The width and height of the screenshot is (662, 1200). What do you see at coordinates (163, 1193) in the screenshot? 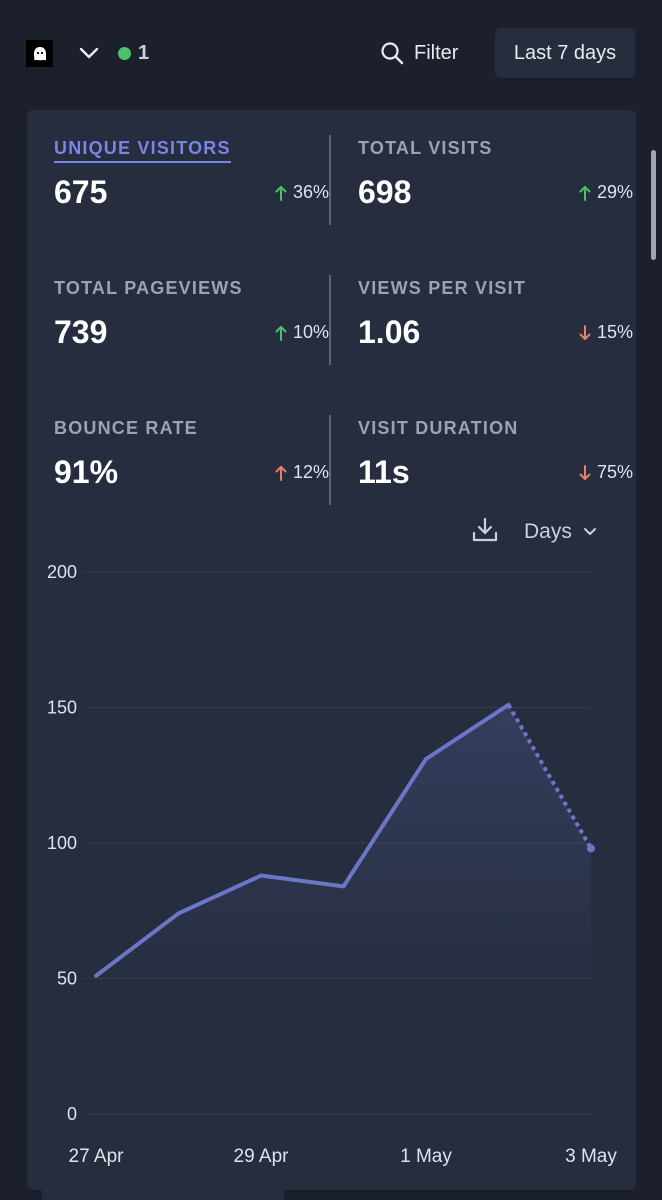
I see `next-card-edge` at bounding box center [163, 1193].